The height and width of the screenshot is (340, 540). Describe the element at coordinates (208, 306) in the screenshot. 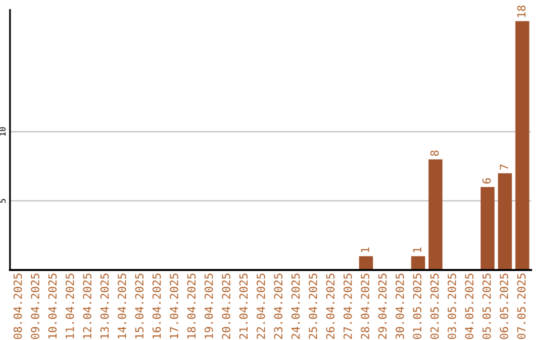

I see `x-tick-label: 19.04.2025` at that location.